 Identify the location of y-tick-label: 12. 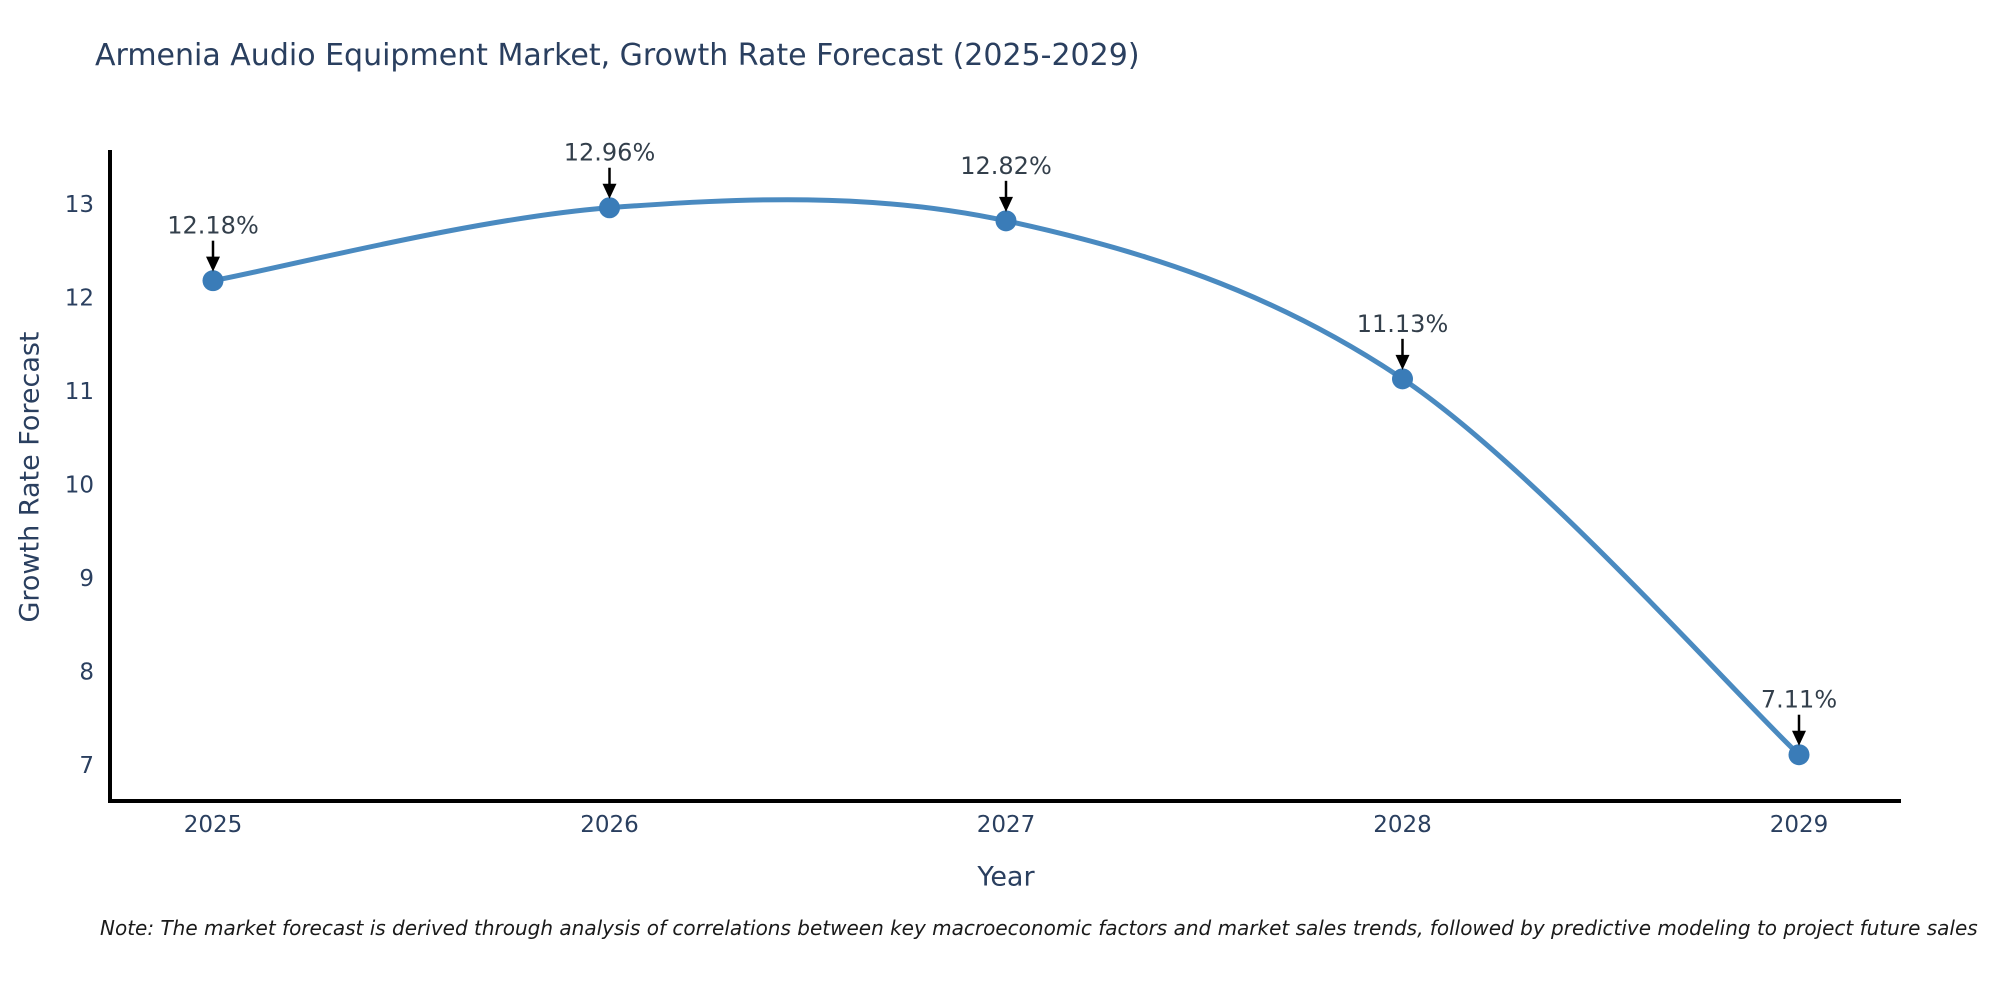
(79, 299).